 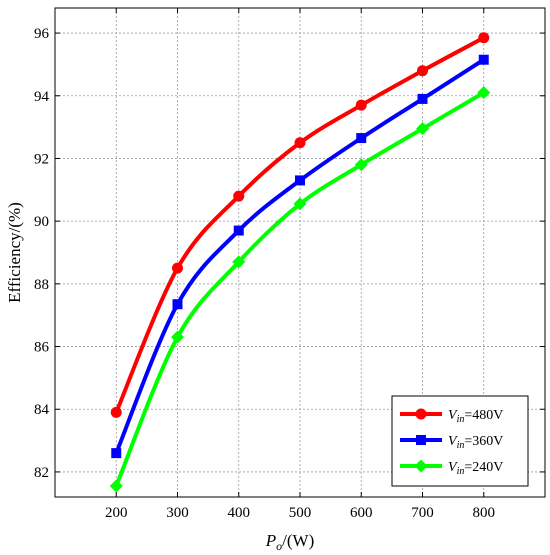 What do you see at coordinates (42, 410) in the screenshot?
I see `y-tick-label: 84` at bounding box center [42, 410].